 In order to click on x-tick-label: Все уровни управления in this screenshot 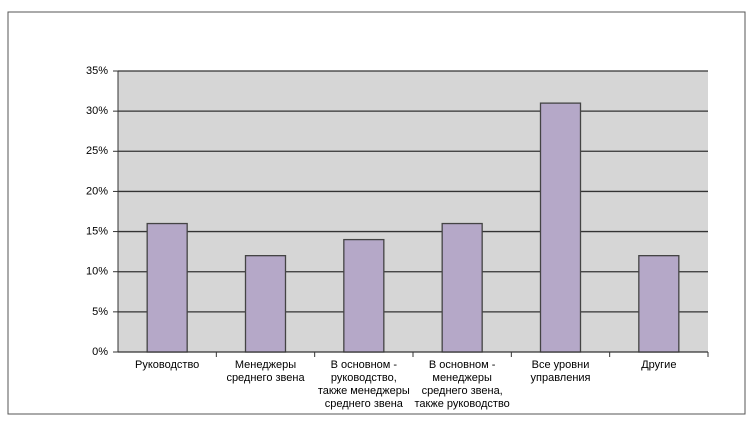, I will do `click(560, 371)`.